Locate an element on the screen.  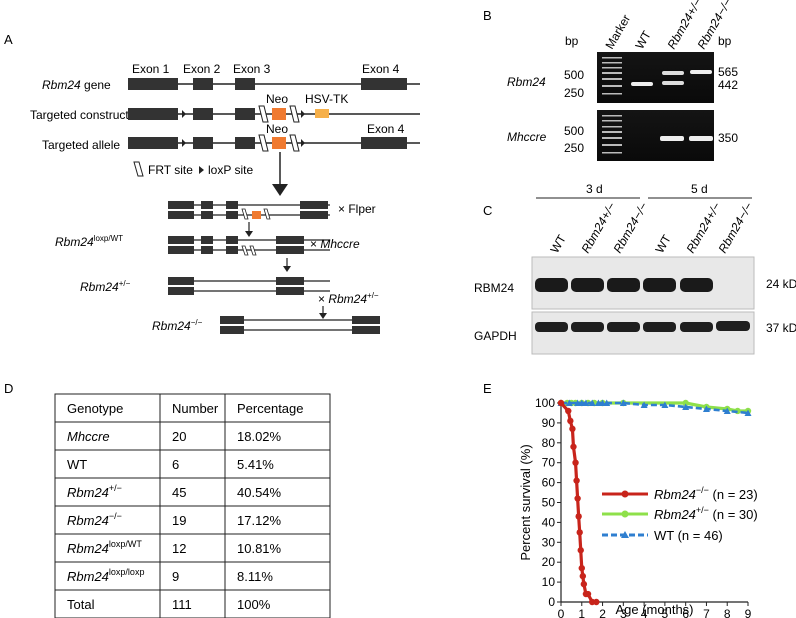
time-3d-label: 3 d is located at coordinates (594, 189).